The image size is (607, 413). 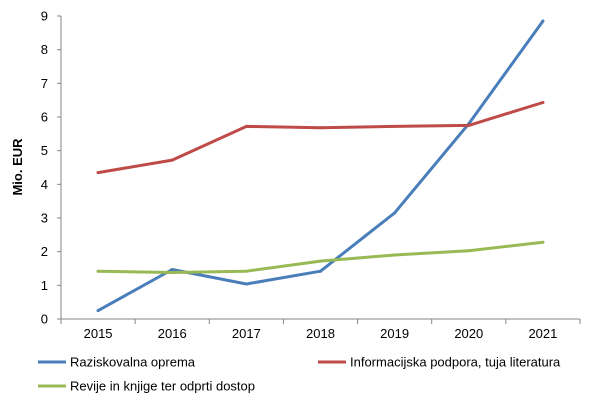 What do you see at coordinates (133, 362) in the screenshot?
I see `legend-label: Raziskovalna oprema` at bounding box center [133, 362].